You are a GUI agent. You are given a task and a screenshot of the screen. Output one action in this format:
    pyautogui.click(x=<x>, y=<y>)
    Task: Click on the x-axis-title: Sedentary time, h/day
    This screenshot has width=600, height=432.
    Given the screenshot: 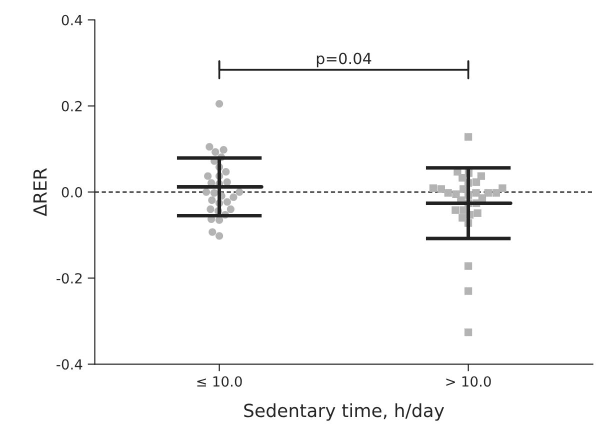 What is the action you would take?
    pyautogui.click(x=344, y=412)
    